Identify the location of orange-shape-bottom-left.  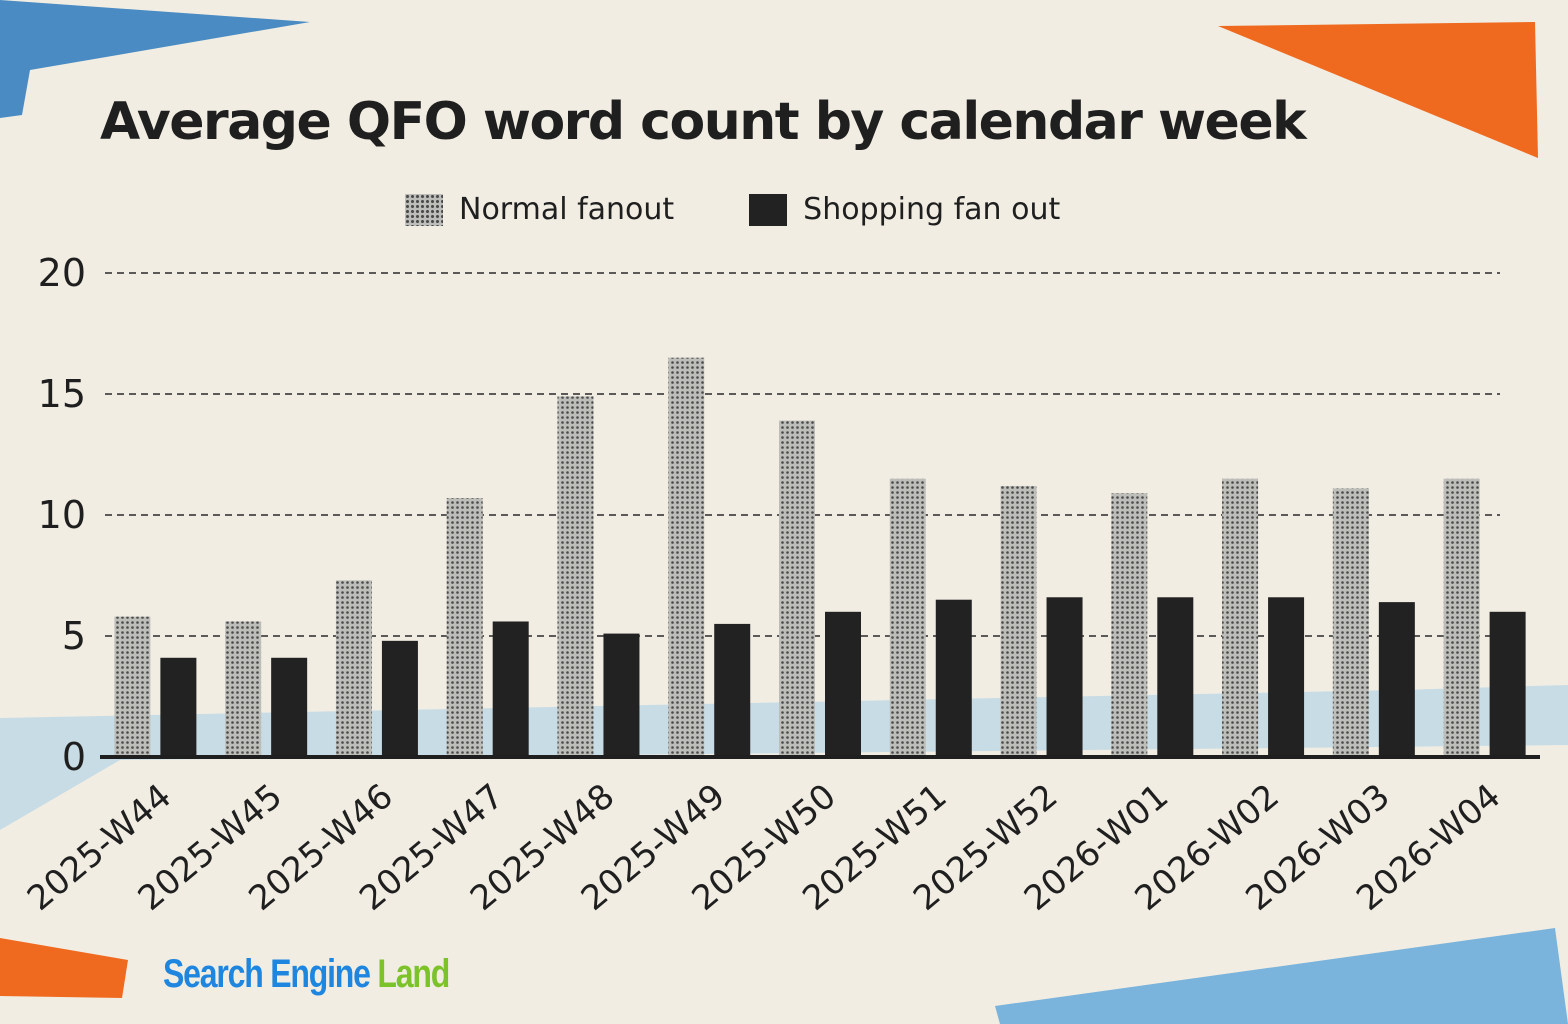
(64, 968).